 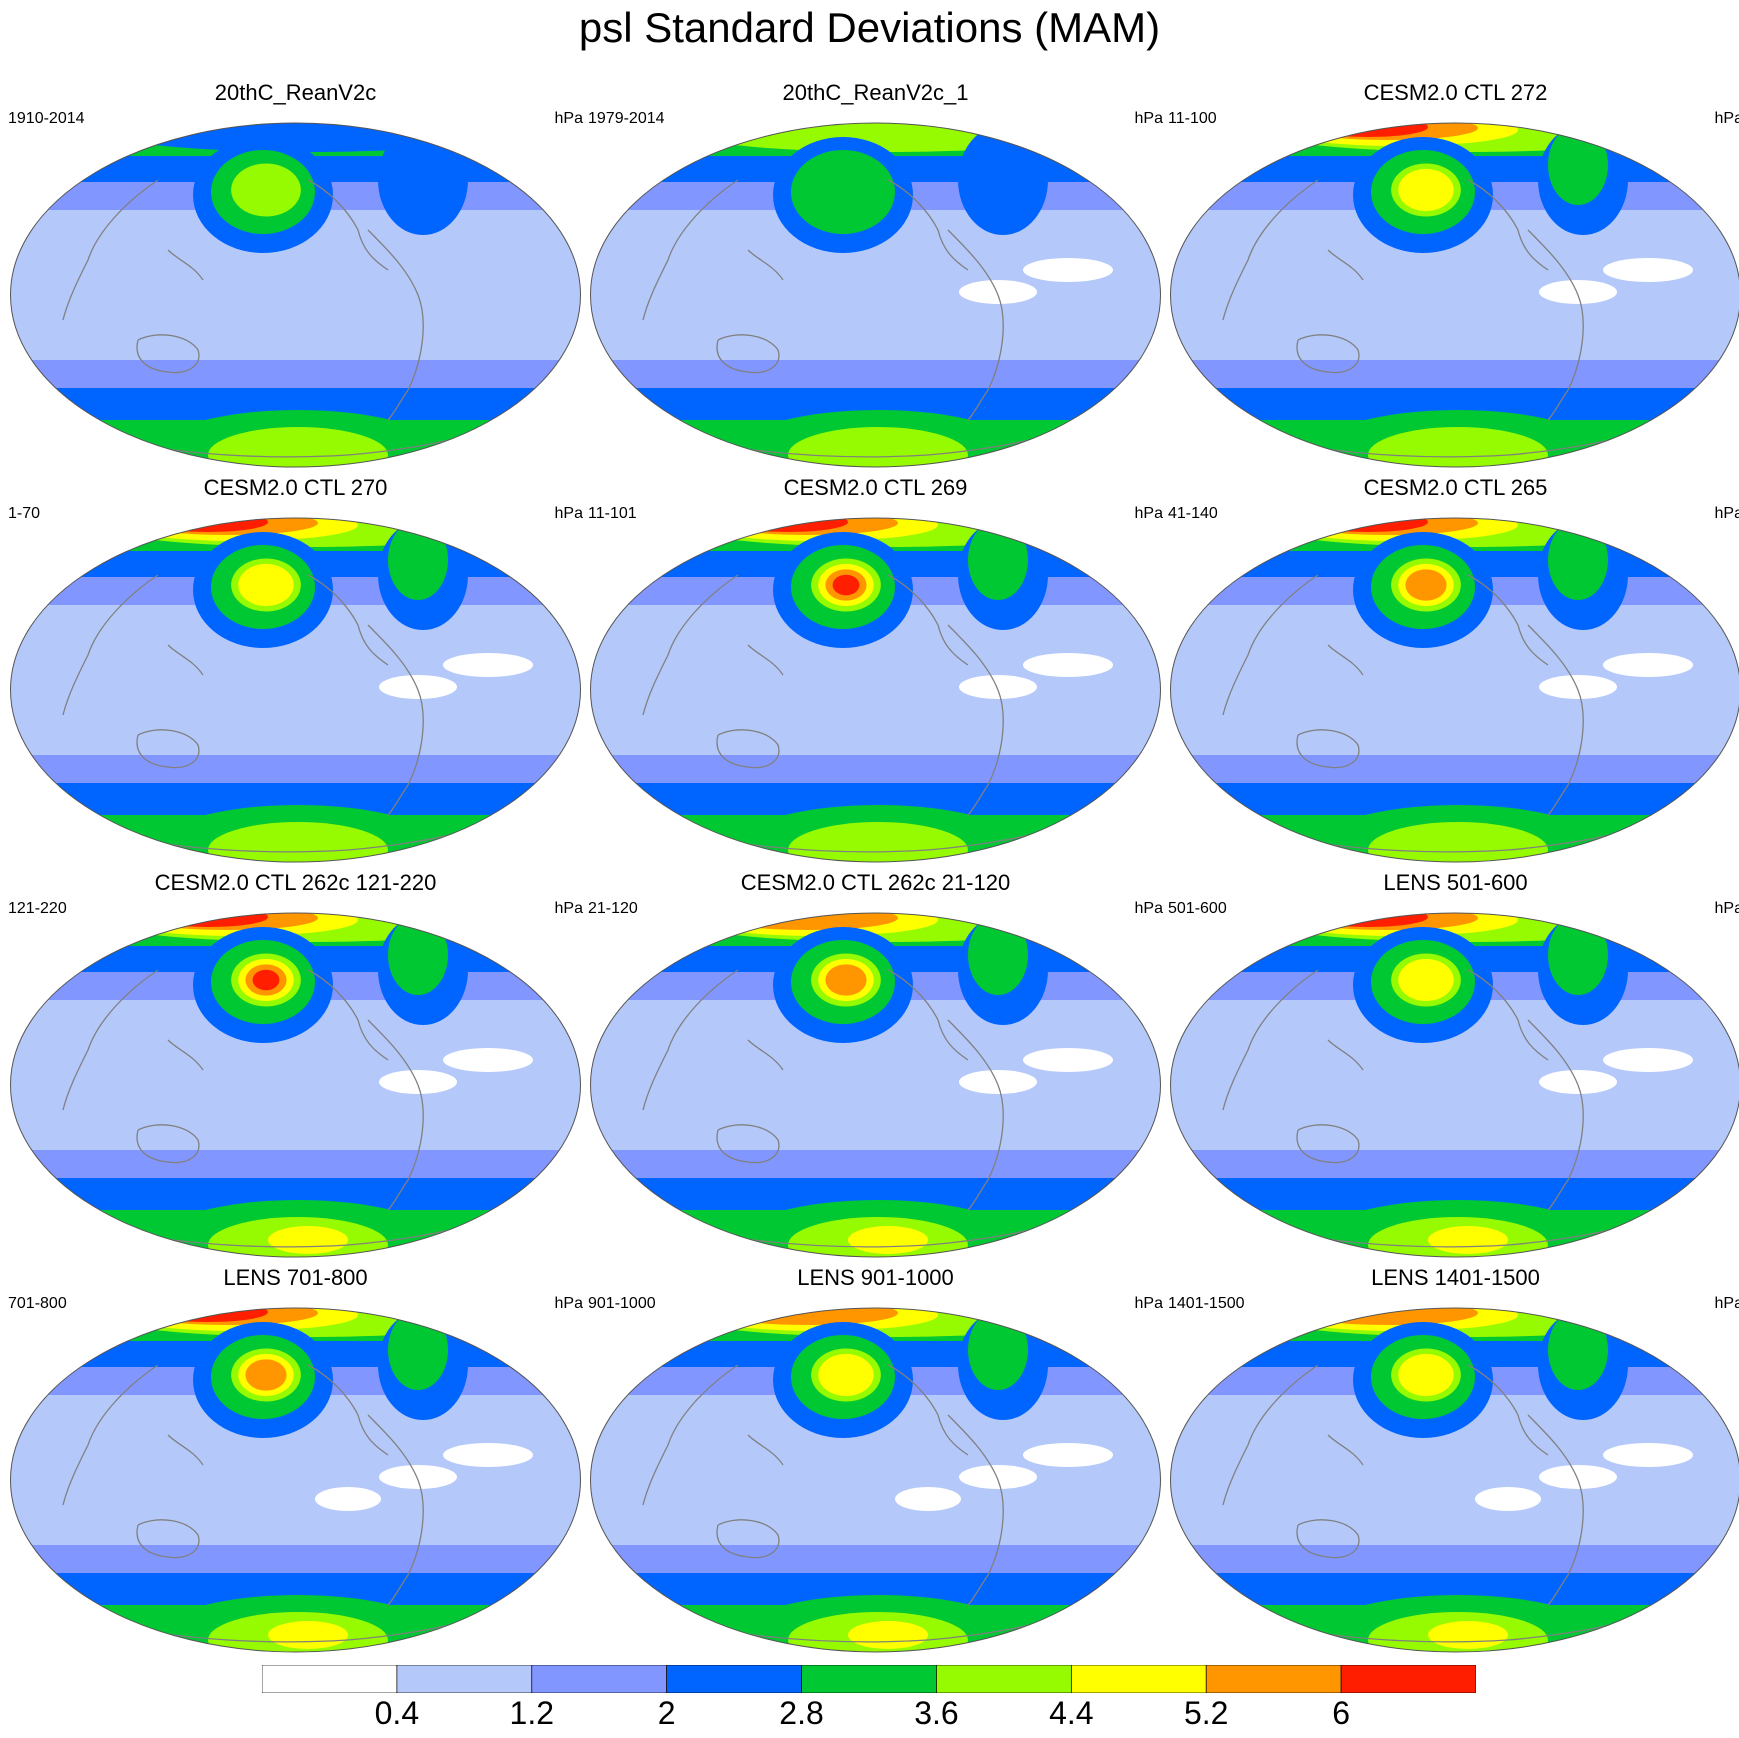 What do you see at coordinates (1455, 882) in the screenshot?
I see `panel-title: LENS 501-600` at bounding box center [1455, 882].